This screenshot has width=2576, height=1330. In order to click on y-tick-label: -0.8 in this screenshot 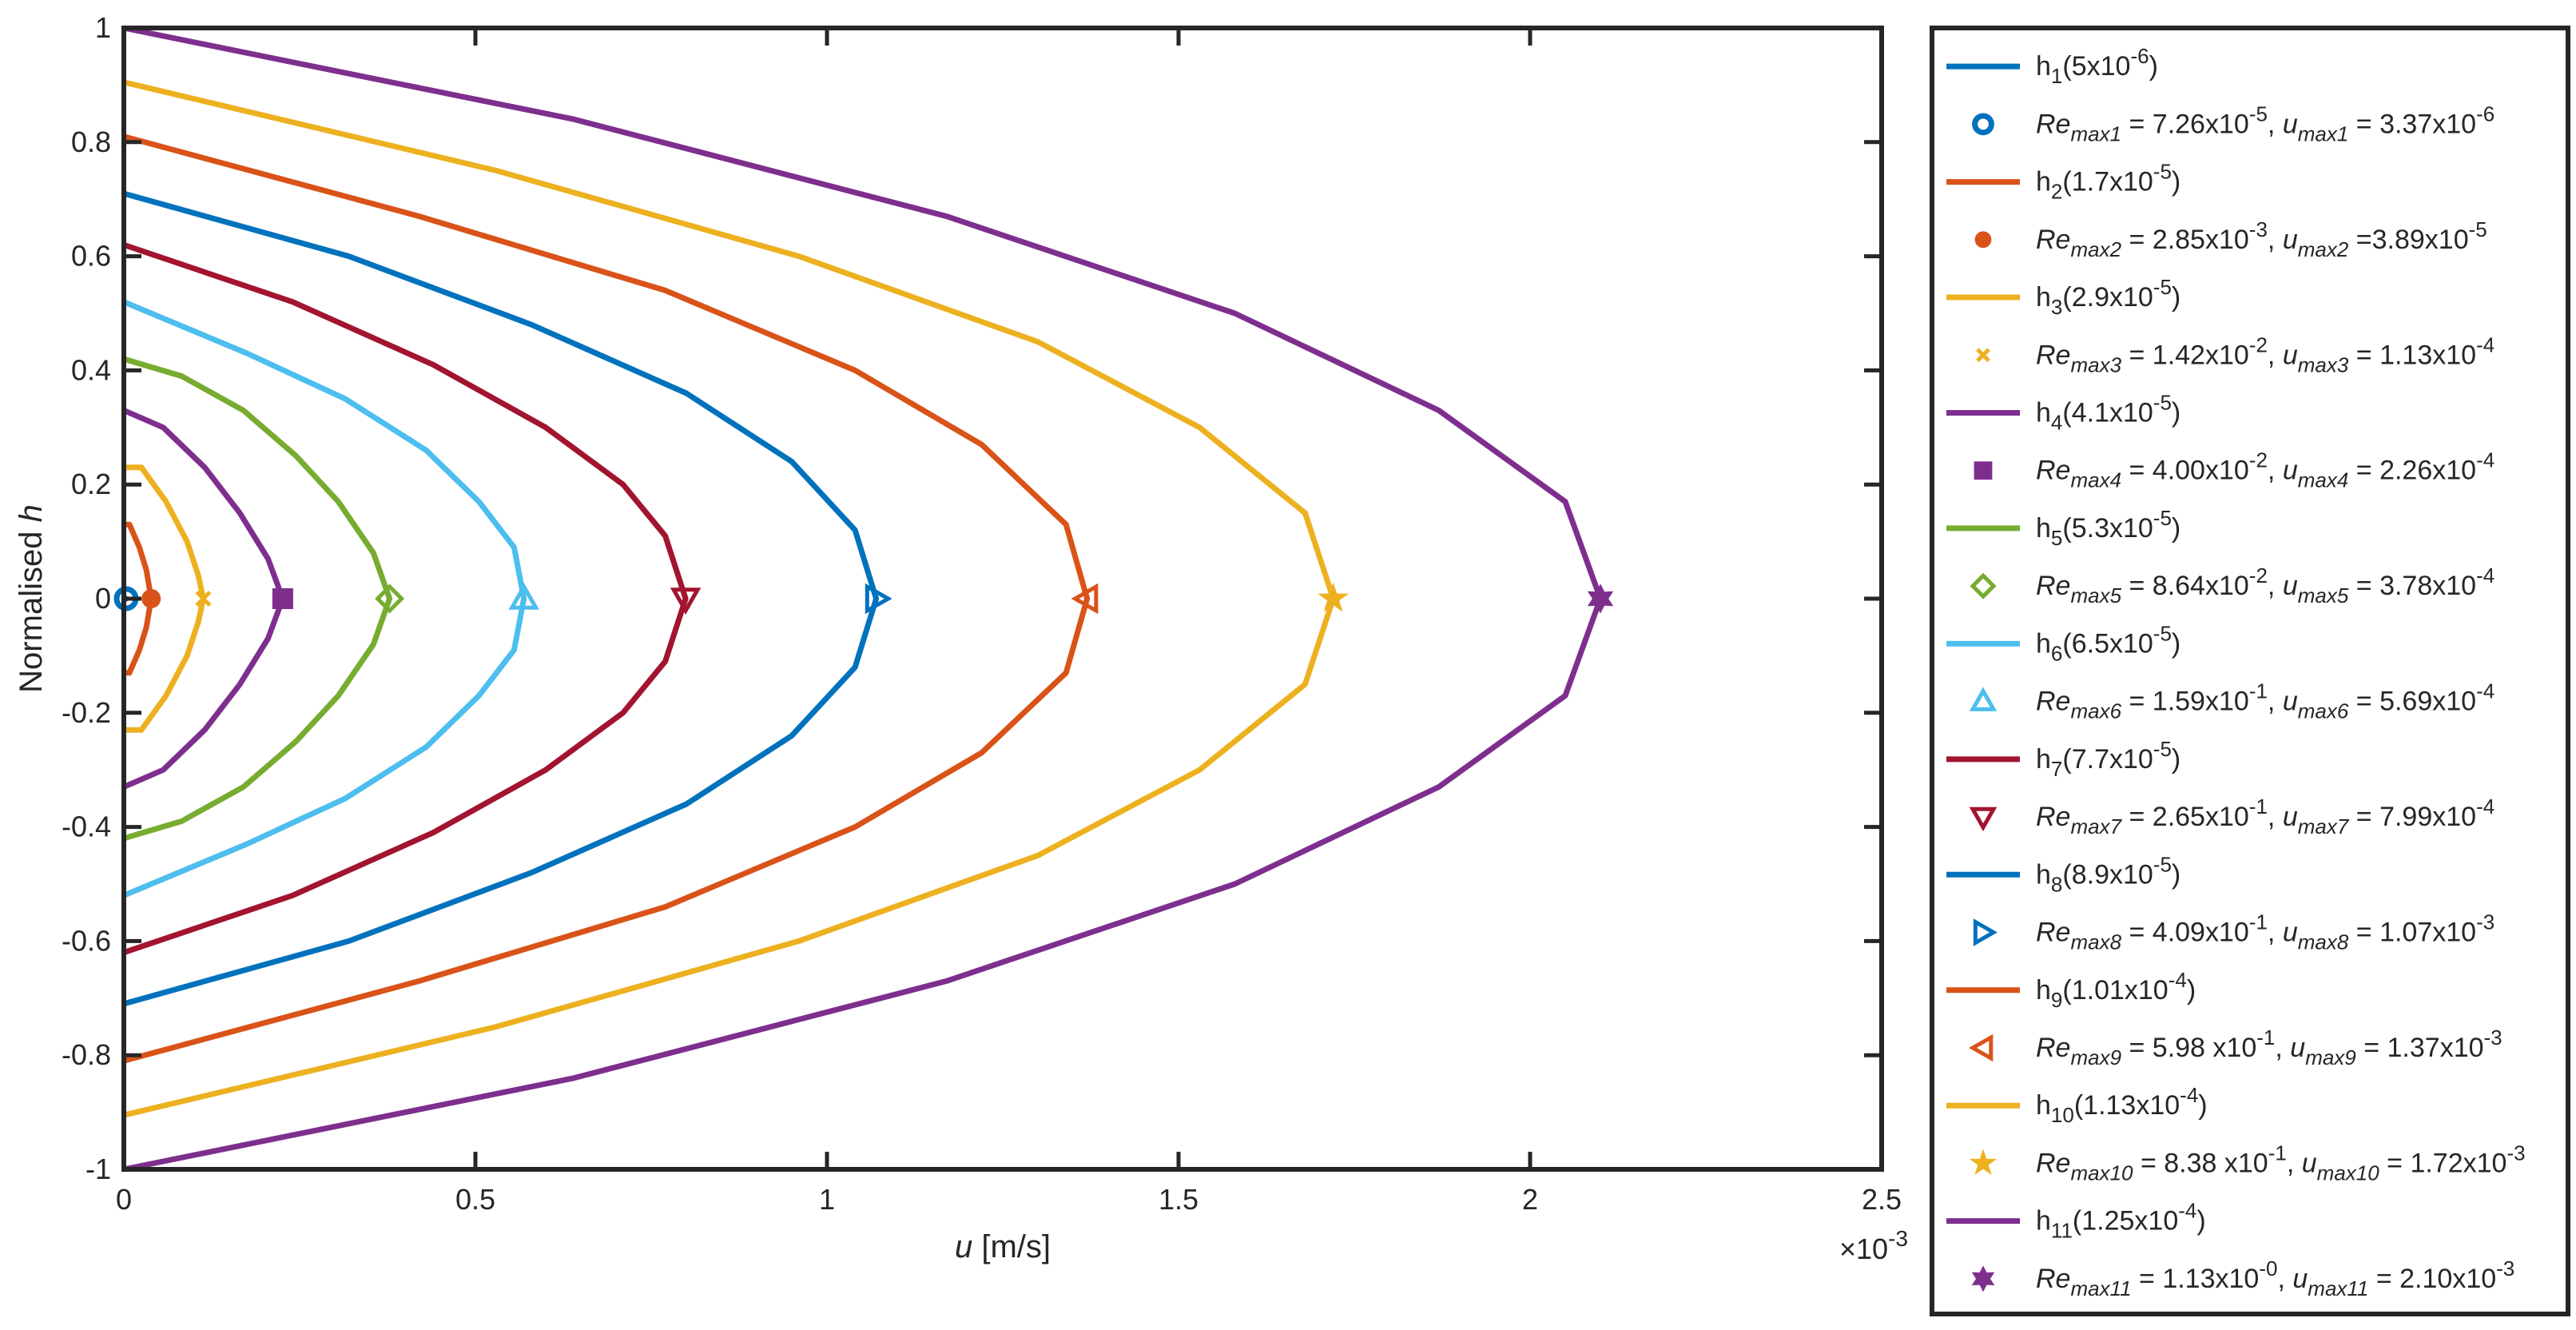, I will do `click(86, 1054)`.